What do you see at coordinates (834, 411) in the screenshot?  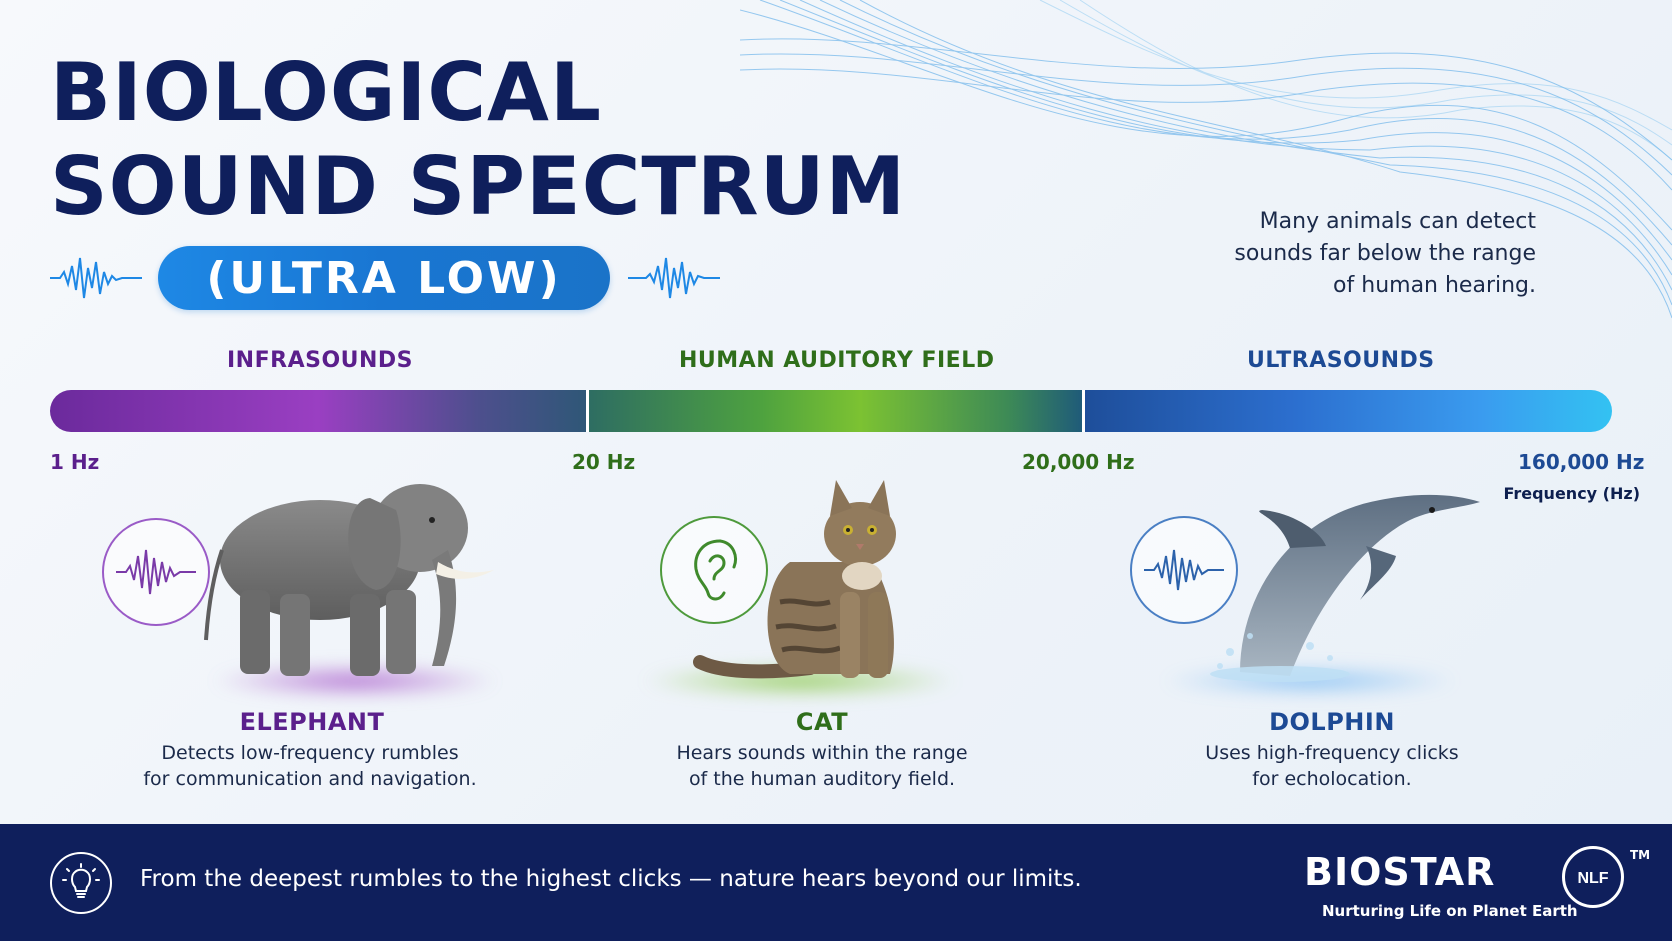 I see `spectrum-segment-human` at bounding box center [834, 411].